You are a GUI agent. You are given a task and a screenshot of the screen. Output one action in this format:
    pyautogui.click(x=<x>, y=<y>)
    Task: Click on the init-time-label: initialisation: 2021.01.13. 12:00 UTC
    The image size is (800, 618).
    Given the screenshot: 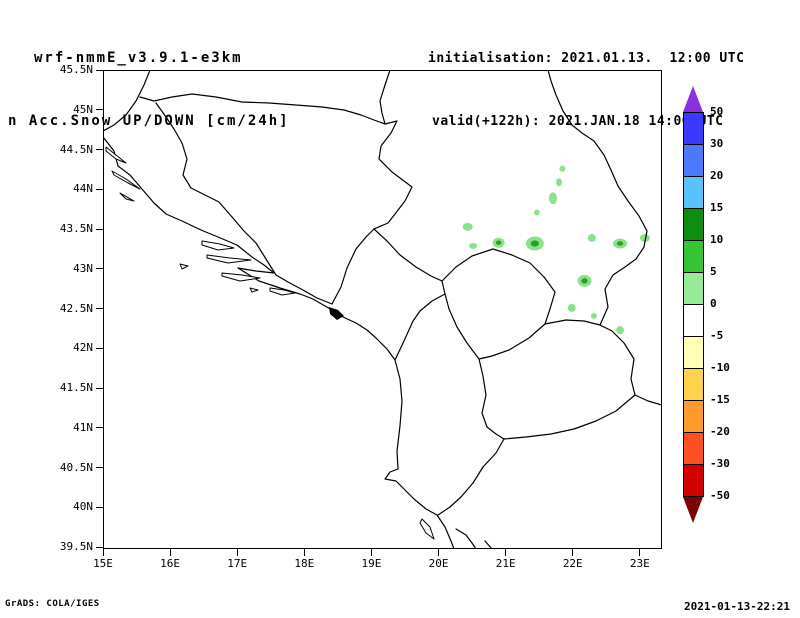 What is the action you would take?
    pyautogui.click(x=586, y=58)
    